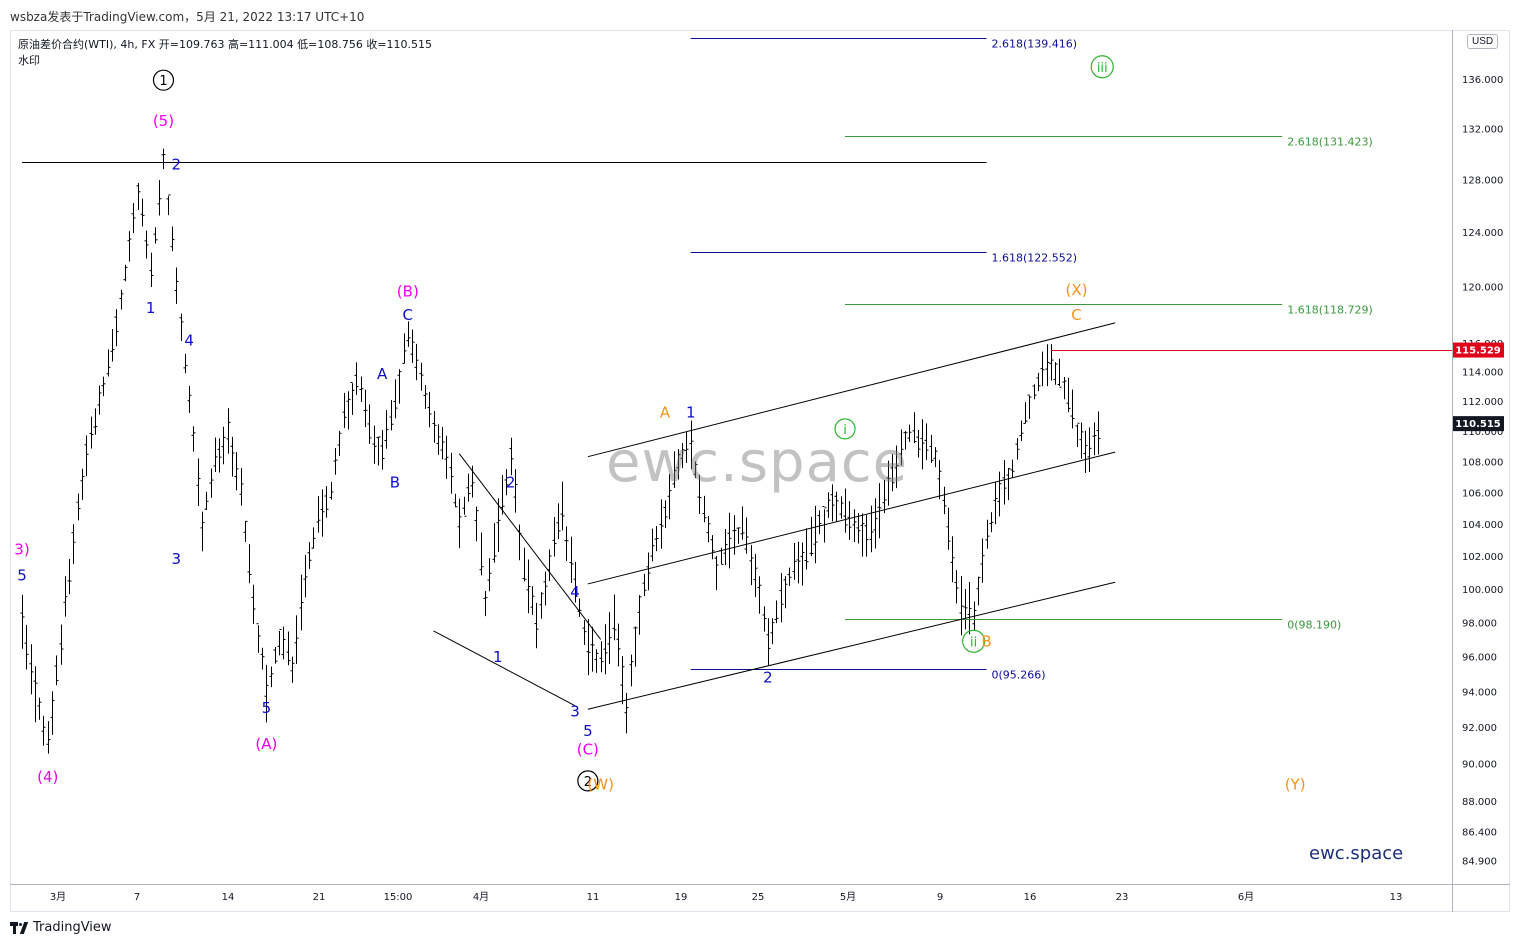  Describe the element at coordinates (758, 897) in the screenshot. I see `x-axis-tick-label: 25` at that location.